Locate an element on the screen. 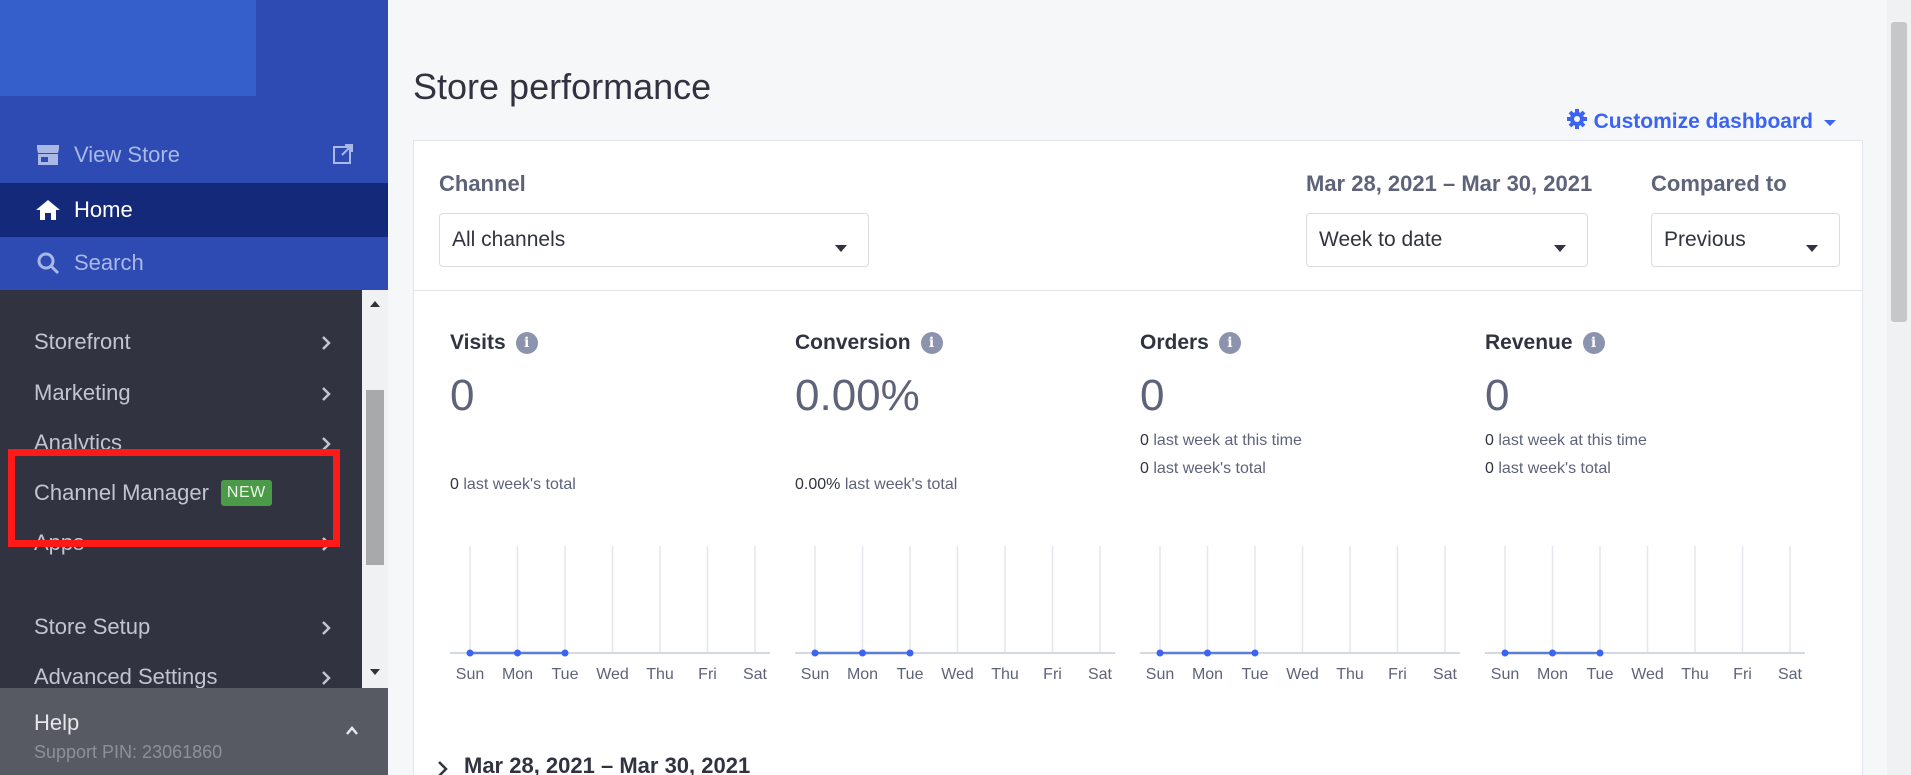 The image size is (1911, 775). chevron-up-icon is located at coordinates (352, 733).